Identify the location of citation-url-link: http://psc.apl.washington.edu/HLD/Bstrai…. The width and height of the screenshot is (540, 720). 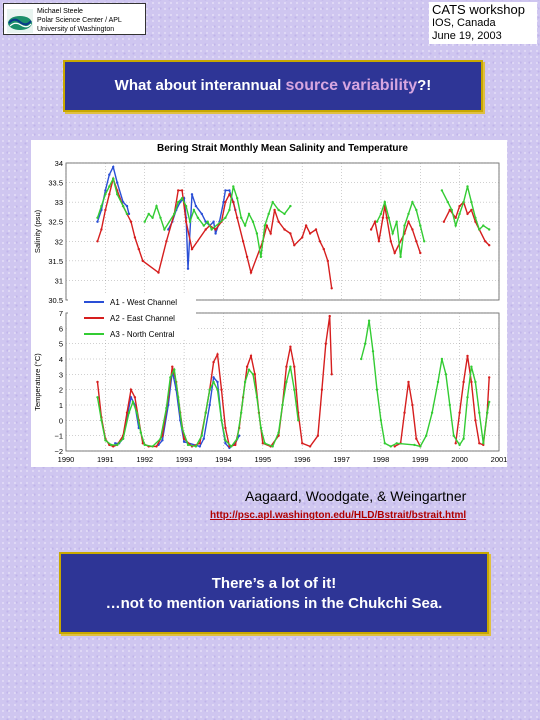
(338, 515).